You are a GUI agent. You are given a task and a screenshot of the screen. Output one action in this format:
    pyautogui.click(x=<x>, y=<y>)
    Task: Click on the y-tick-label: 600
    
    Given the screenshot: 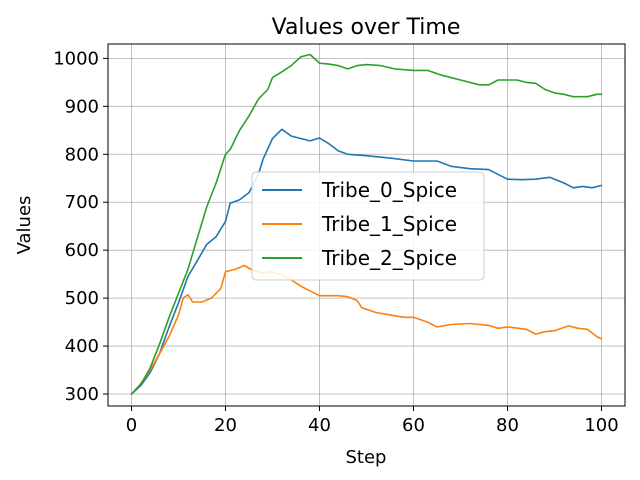 What is the action you would take?
    pyautogui.click(x=82, y=250)
    